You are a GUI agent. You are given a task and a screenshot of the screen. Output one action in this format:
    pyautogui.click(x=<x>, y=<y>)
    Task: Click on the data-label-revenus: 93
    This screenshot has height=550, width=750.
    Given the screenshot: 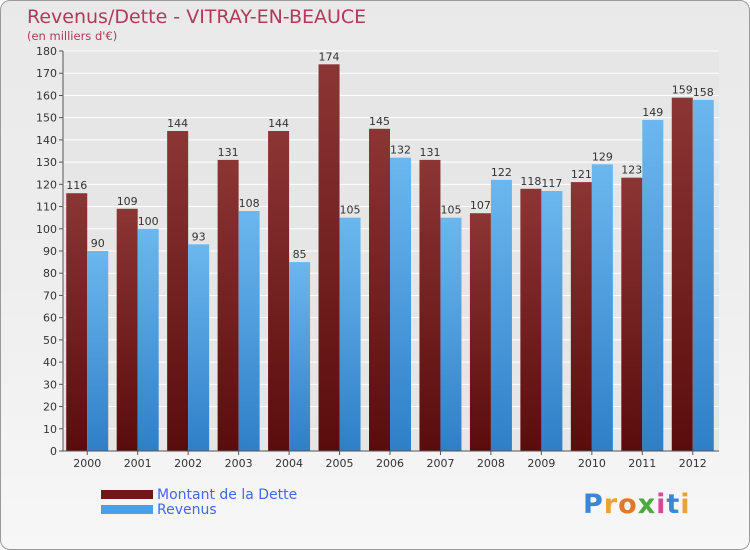 What is the action you would take?
    pyautogui.click(x=199, y=236)
    